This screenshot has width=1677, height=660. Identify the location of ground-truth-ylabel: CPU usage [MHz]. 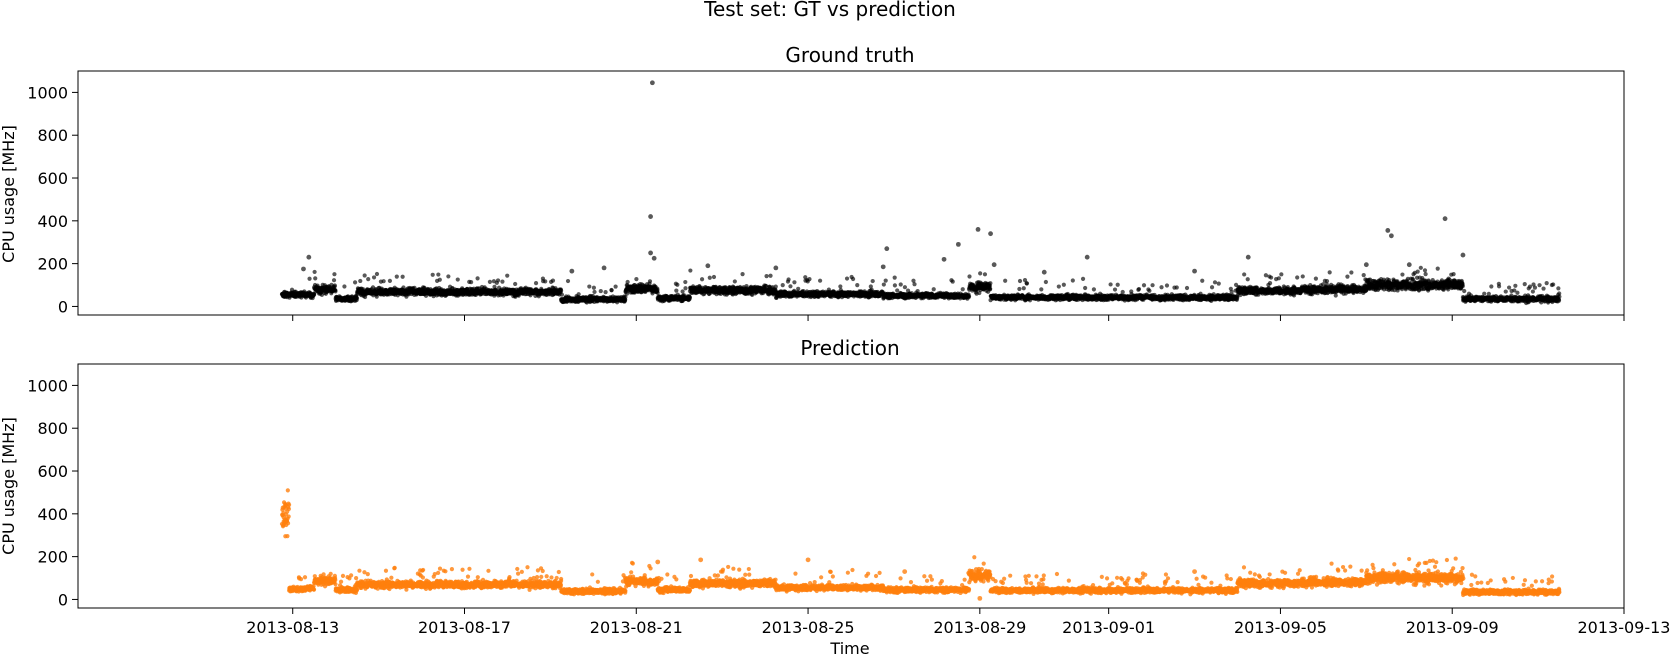
(9, 194).